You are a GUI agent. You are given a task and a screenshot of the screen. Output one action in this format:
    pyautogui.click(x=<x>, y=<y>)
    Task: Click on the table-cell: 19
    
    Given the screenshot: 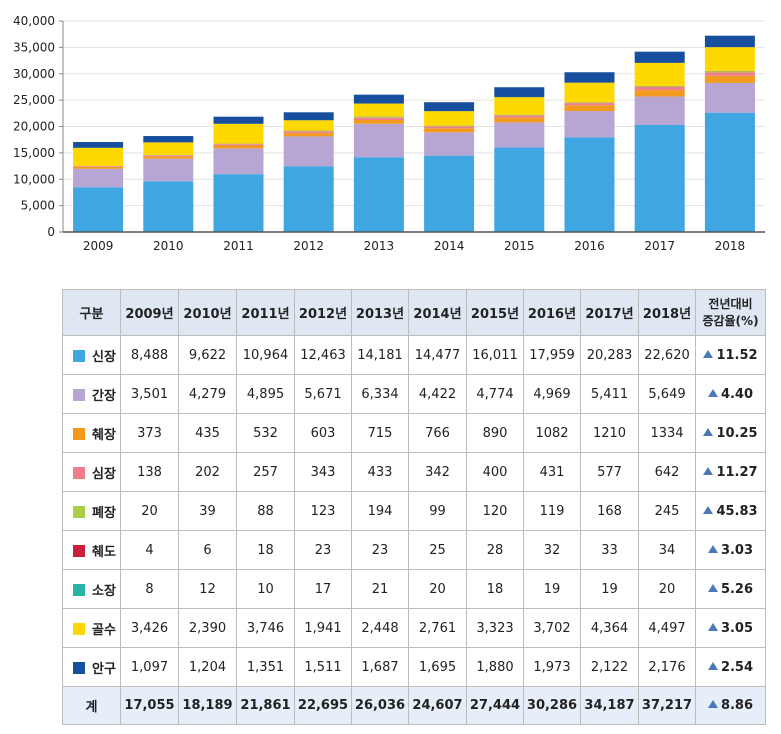 What is the action you would take?
    pyautogui.click(x=609, y=589)
    